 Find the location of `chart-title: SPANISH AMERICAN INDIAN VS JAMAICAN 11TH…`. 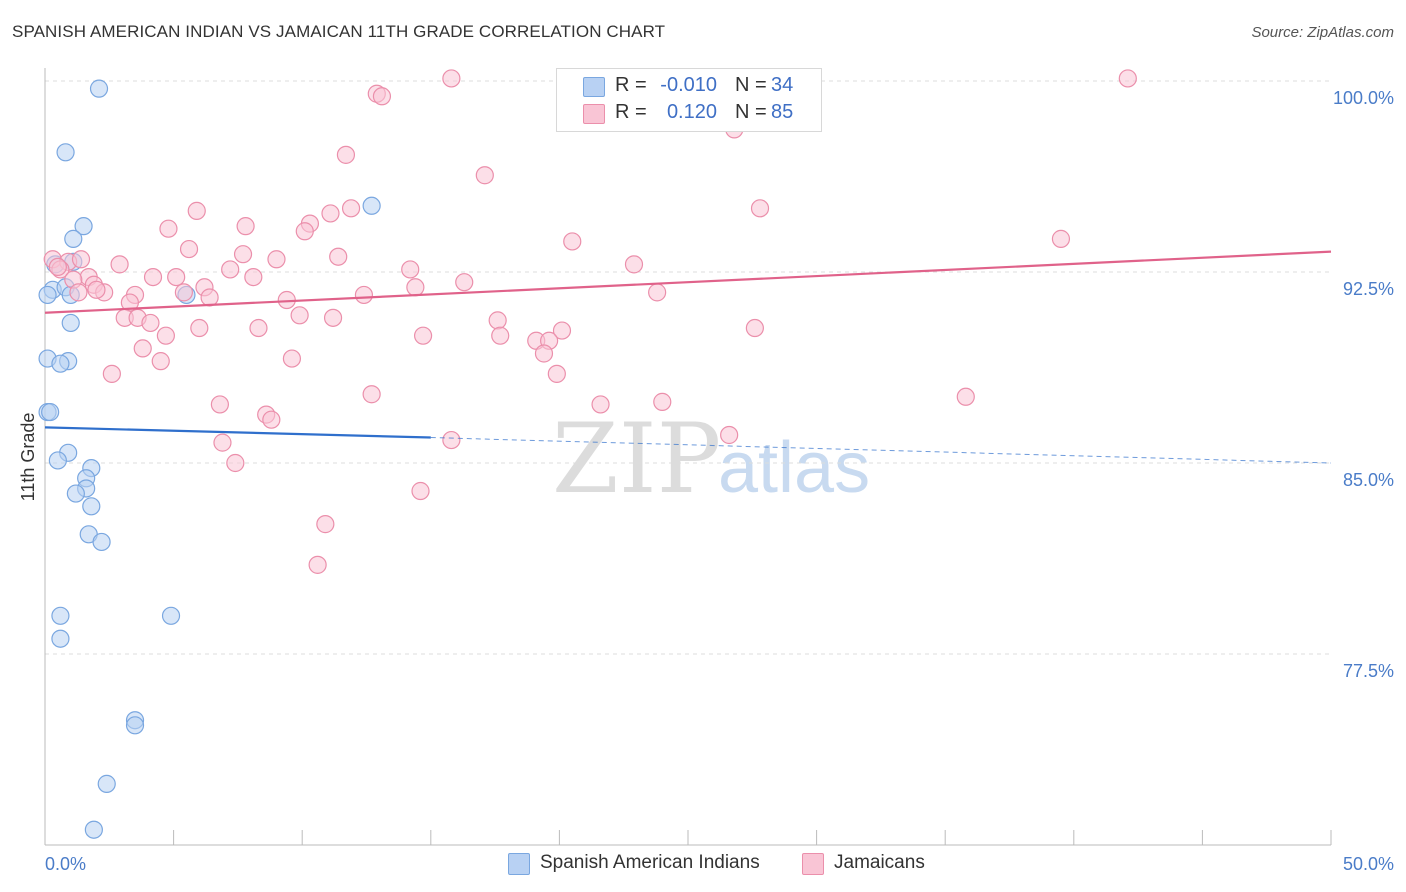

chart-title: SPANISH AMERICAN INDIAN VS JAMAICAN 11TH… is located at coordinates (339, 31).